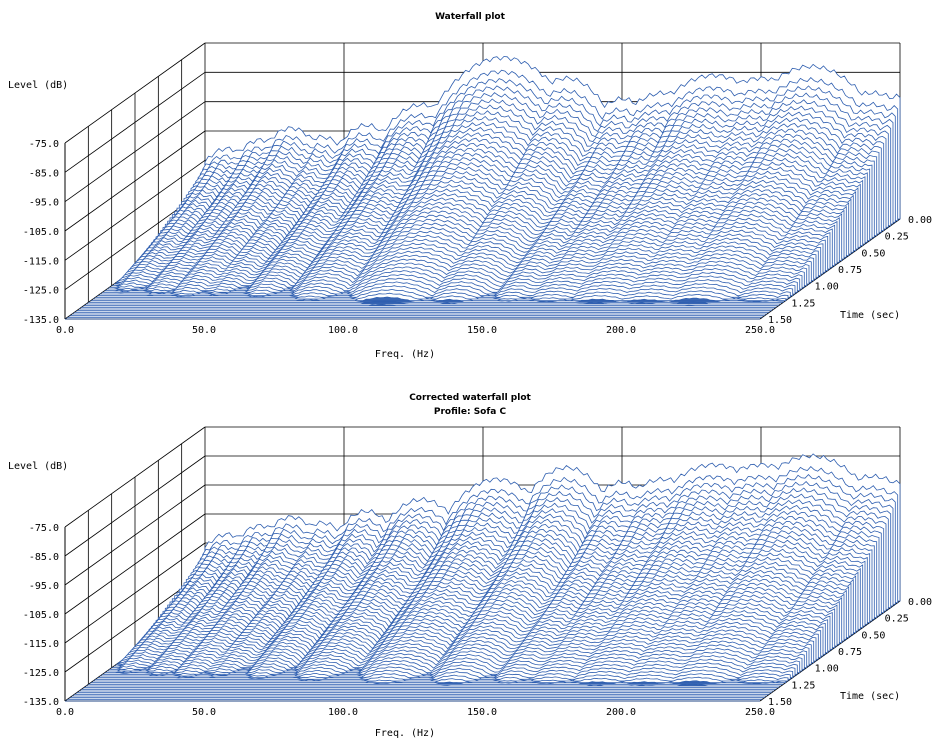  I want to click on chart-title: Waterfall plot, so click(470, 17).